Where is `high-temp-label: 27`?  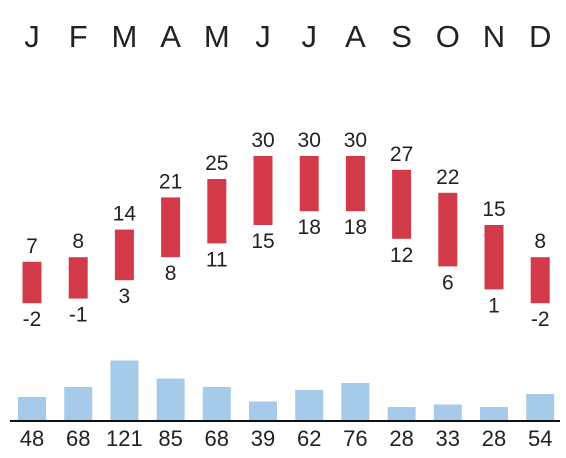
high-temp-label: 27 is located at coordinates (401, 154).